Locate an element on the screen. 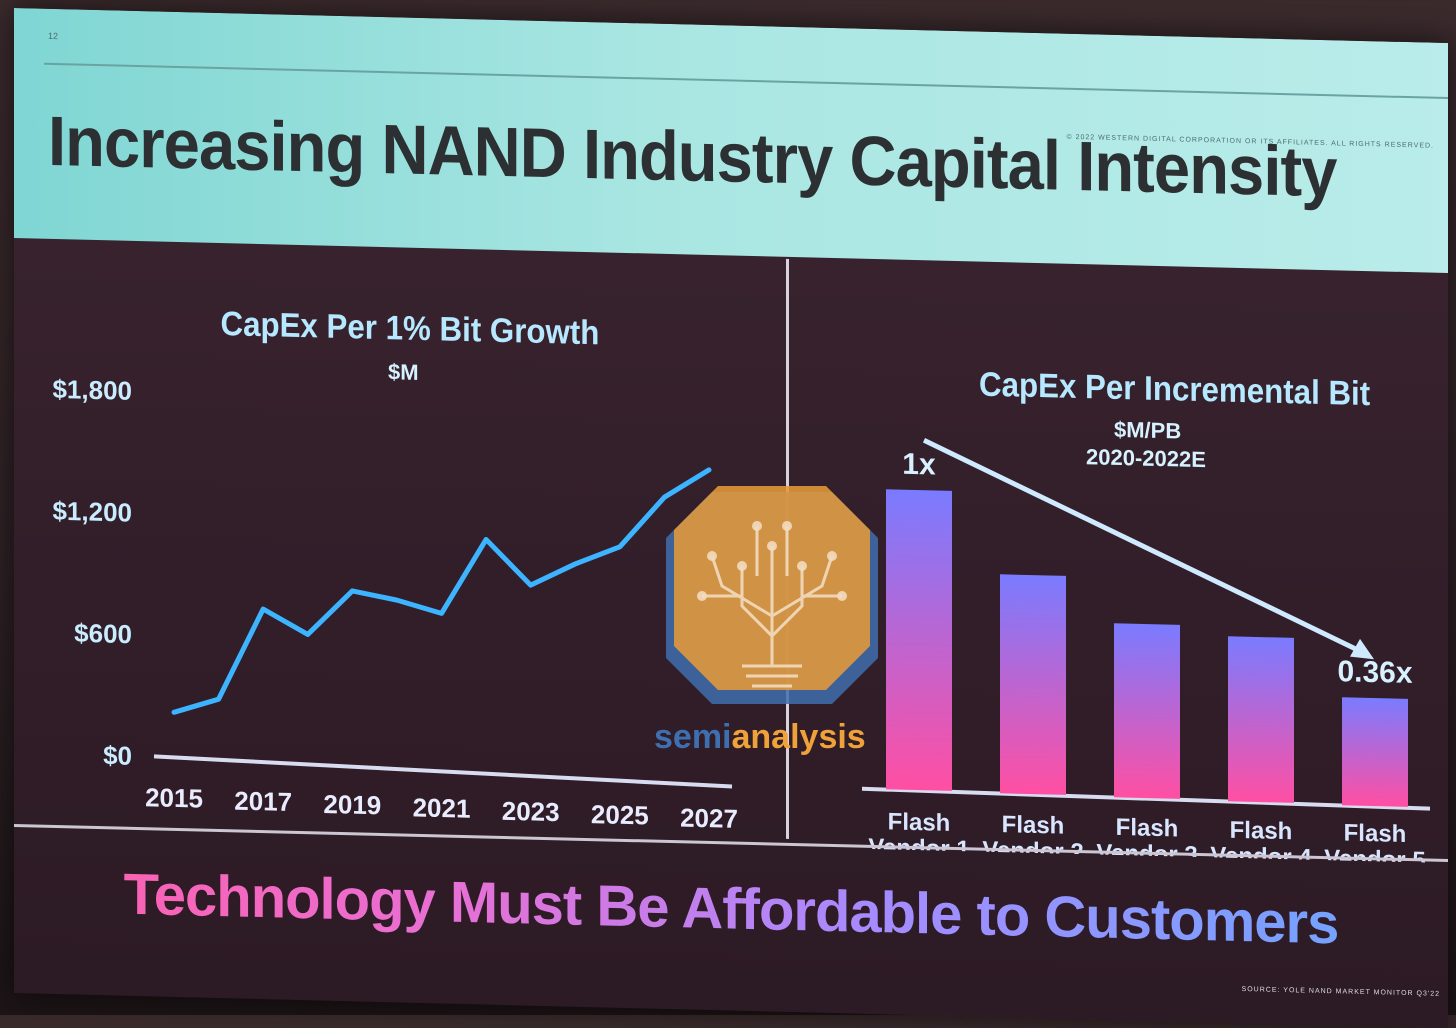 This screenshot has width=1456, height=1028. y-tick-label: $0 is located at coordinates (117, 755).